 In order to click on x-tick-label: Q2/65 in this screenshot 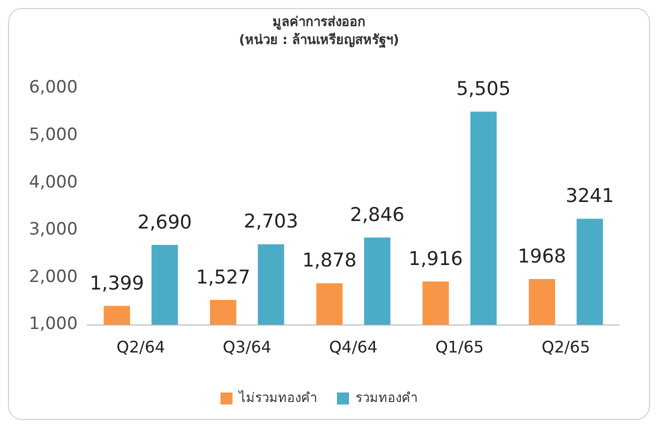, I will do `click(566, 347)`.